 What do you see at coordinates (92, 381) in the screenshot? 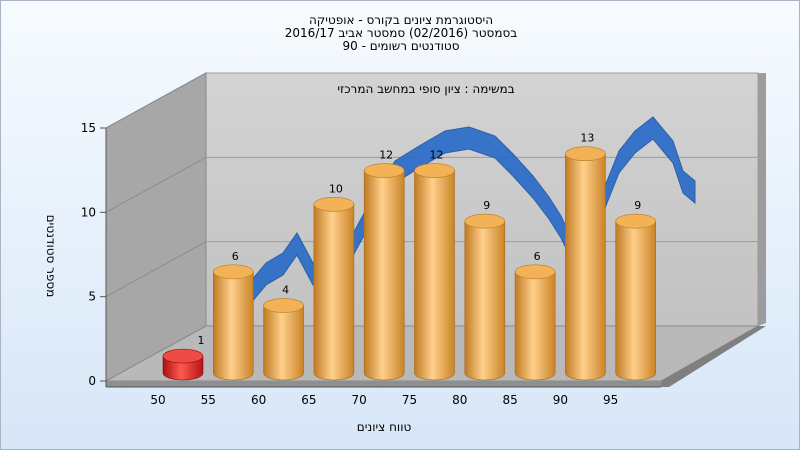
I see `y-tick-label: 0` at bounding box center [92, 381].